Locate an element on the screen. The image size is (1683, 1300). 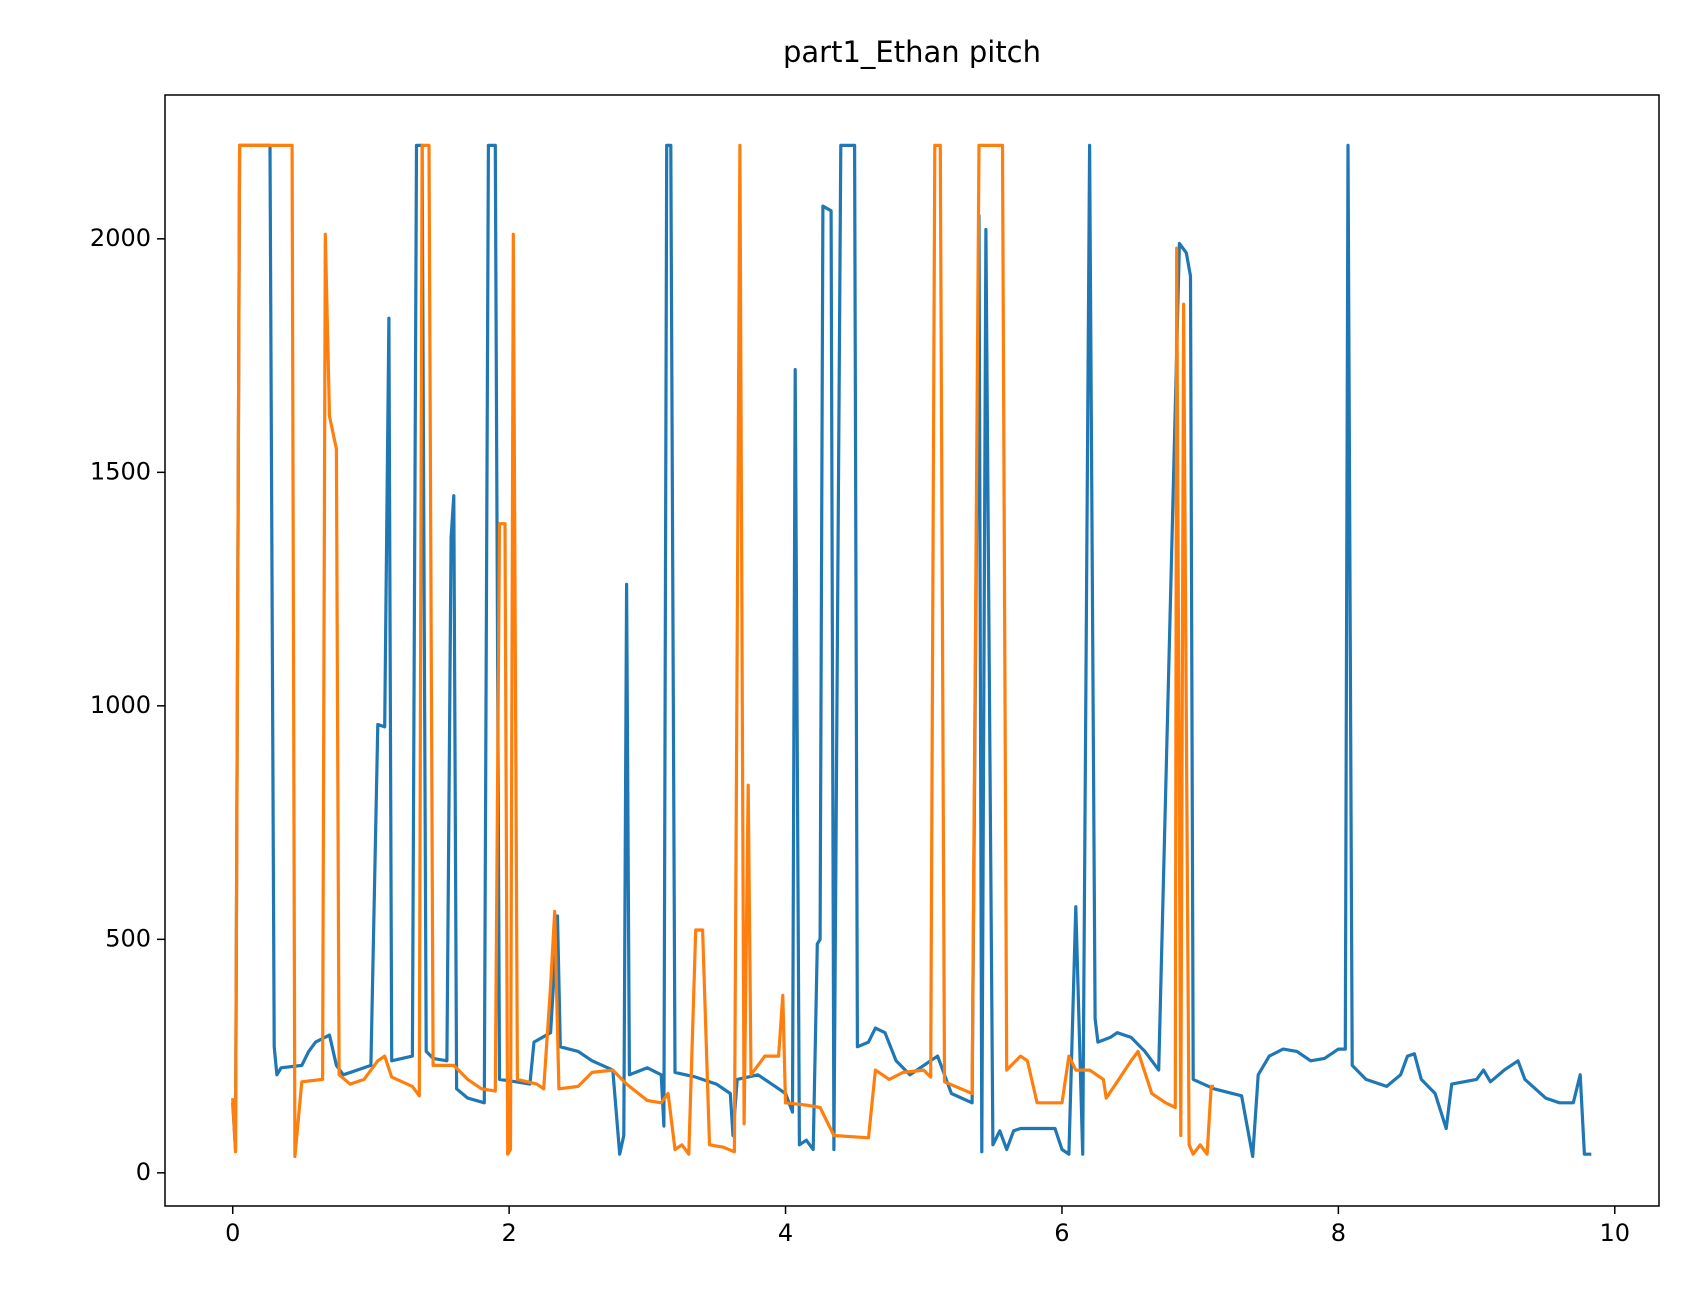
x-tick-label: 10 is located at coordinates (1615, 1233).